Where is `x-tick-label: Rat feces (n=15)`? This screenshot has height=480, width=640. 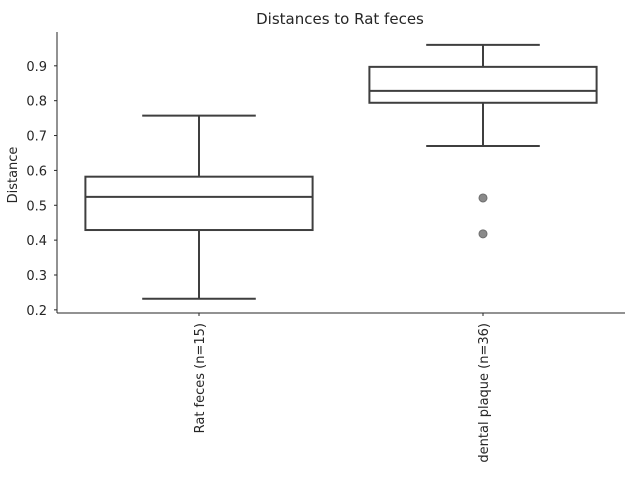
x-tick-label: Rat feces (n=15) is located at coordinates (200, 378).